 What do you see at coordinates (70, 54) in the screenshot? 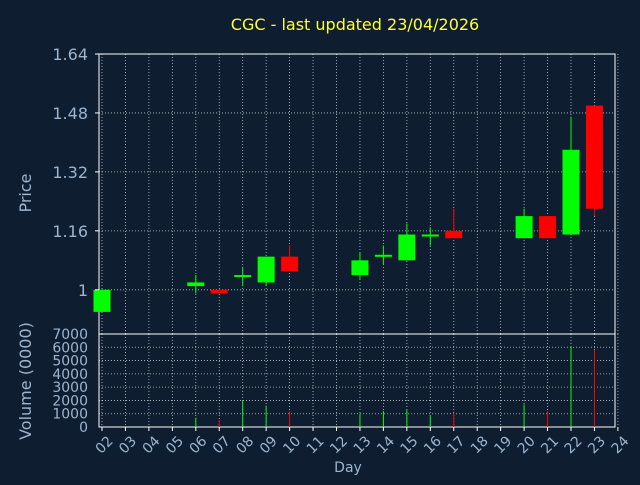
I see `price-tick-label: 1.64` at bounding box center [70, 54].